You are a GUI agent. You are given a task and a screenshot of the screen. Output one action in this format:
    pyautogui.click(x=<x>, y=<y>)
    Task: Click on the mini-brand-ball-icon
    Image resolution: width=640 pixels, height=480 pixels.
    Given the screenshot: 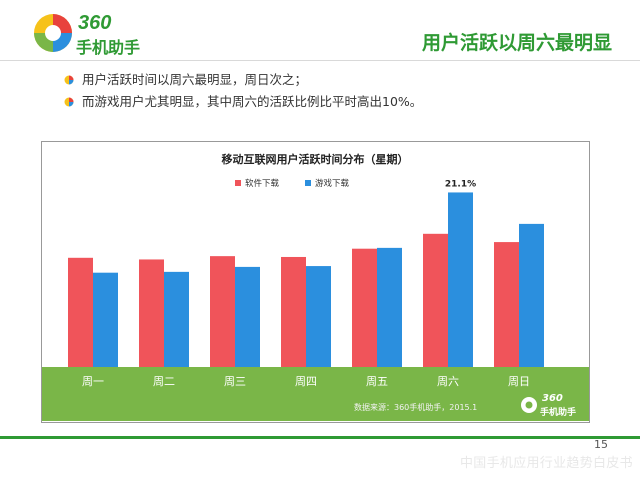 What is the action you would take?
    pyautogui.click(x=529, y=405)
    